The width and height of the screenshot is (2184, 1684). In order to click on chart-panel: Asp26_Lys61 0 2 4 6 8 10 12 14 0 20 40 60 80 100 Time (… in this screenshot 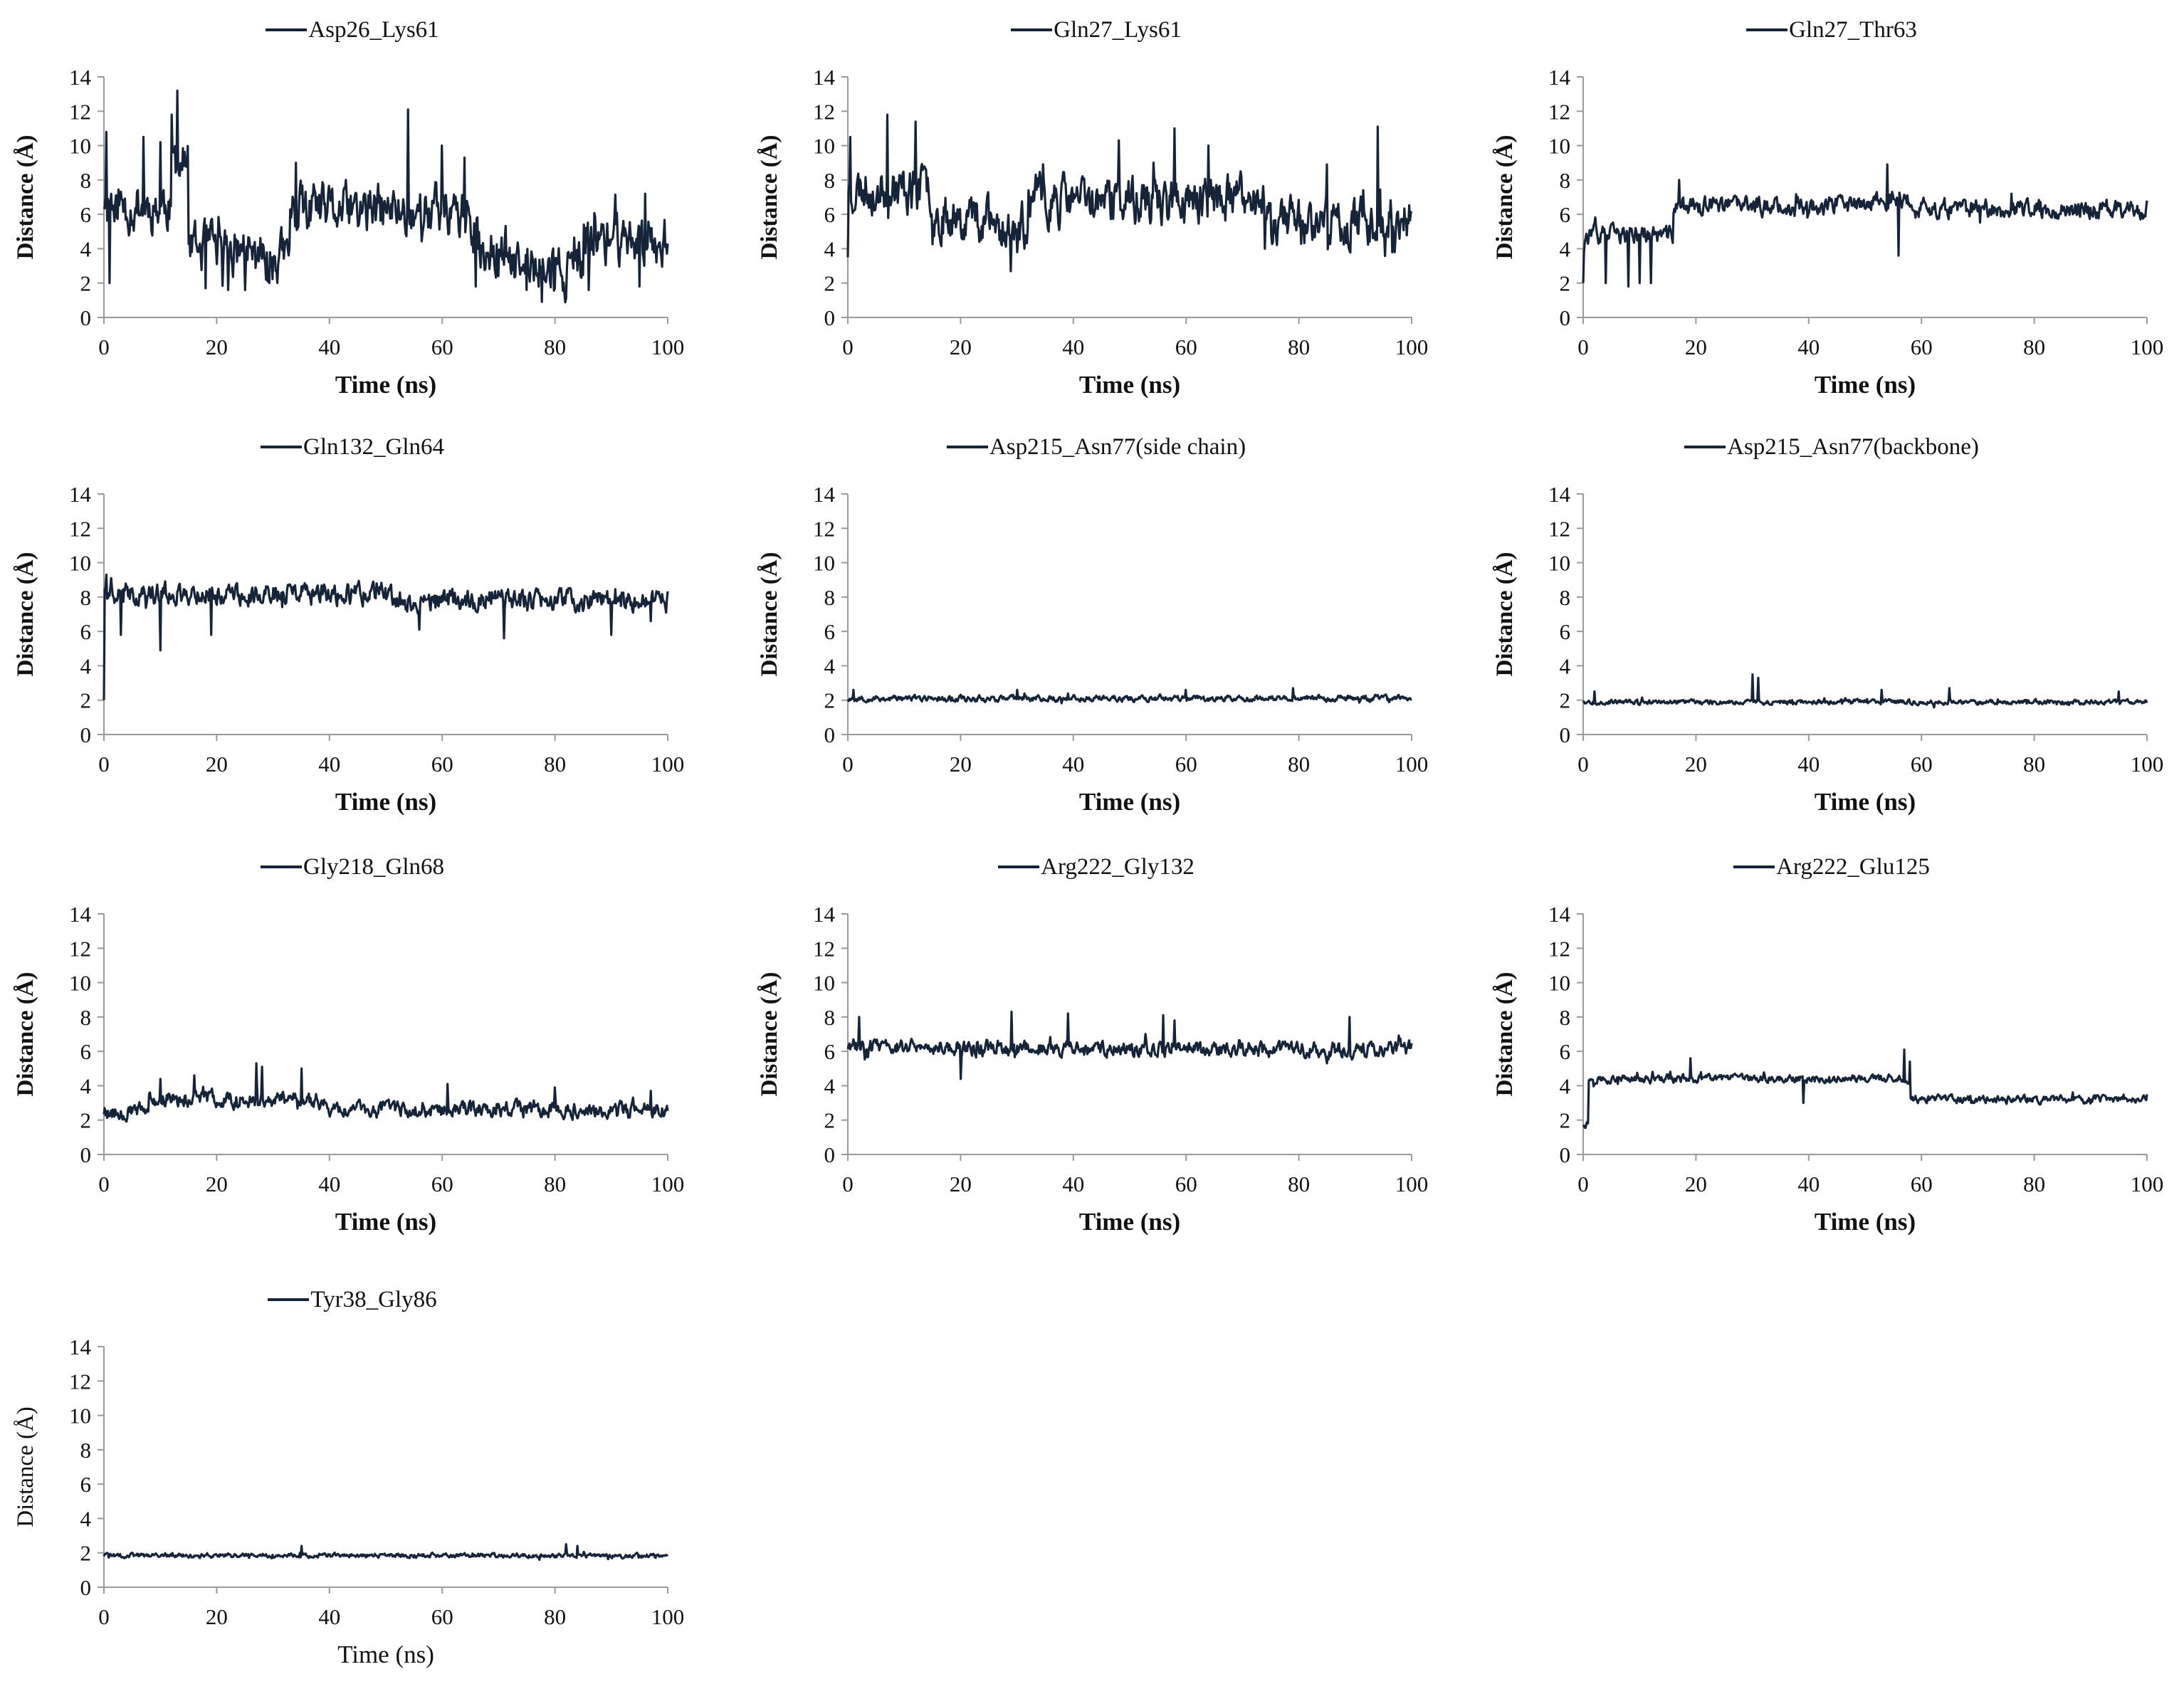, I will do `click(352, 208)`.